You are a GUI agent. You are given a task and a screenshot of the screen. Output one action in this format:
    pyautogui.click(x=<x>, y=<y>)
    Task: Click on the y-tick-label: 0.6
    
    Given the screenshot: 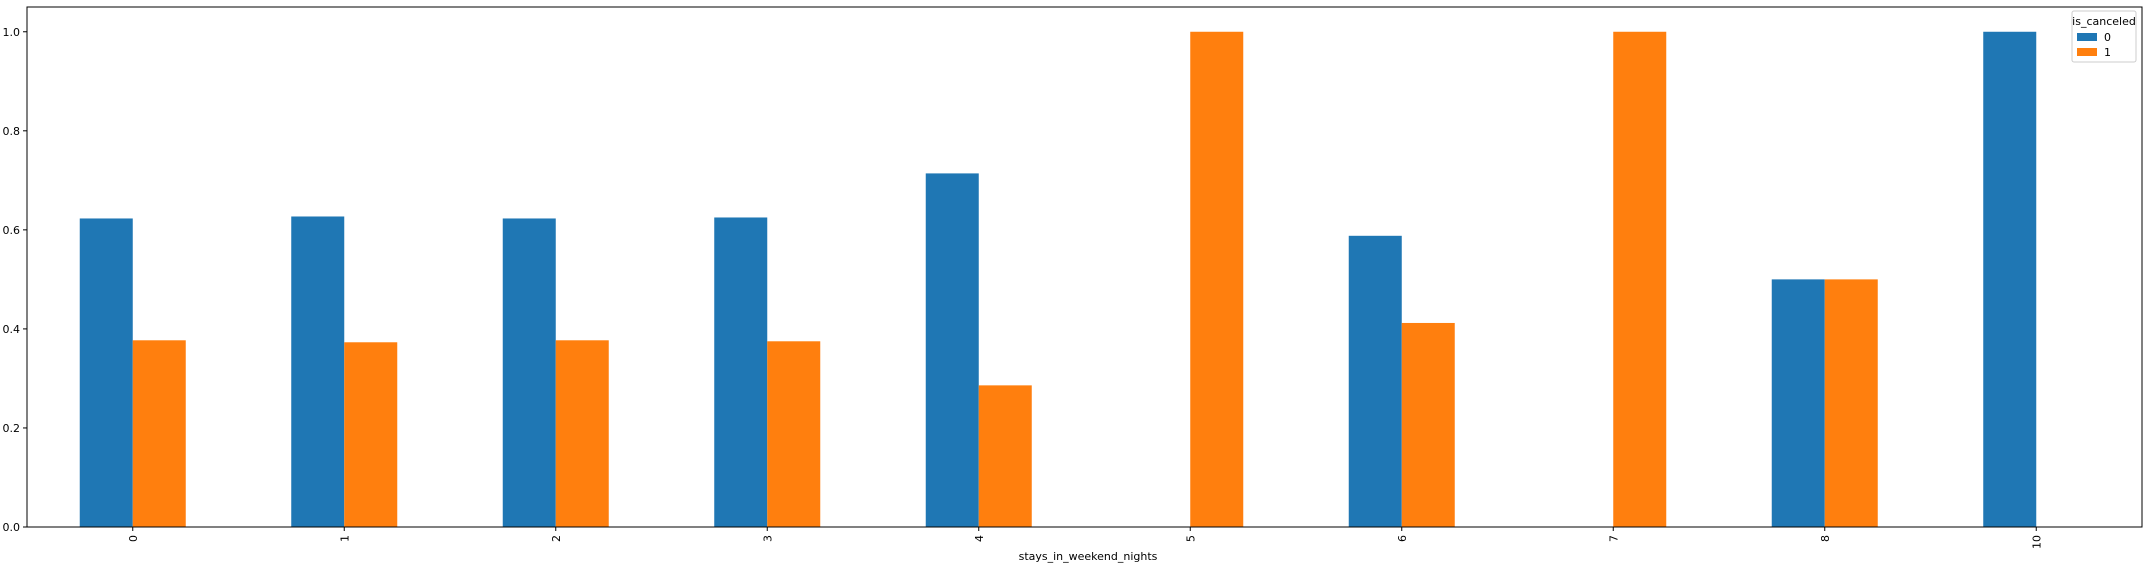 What is the action you would take?
    pyautogui.click(x=12, y=230)
    